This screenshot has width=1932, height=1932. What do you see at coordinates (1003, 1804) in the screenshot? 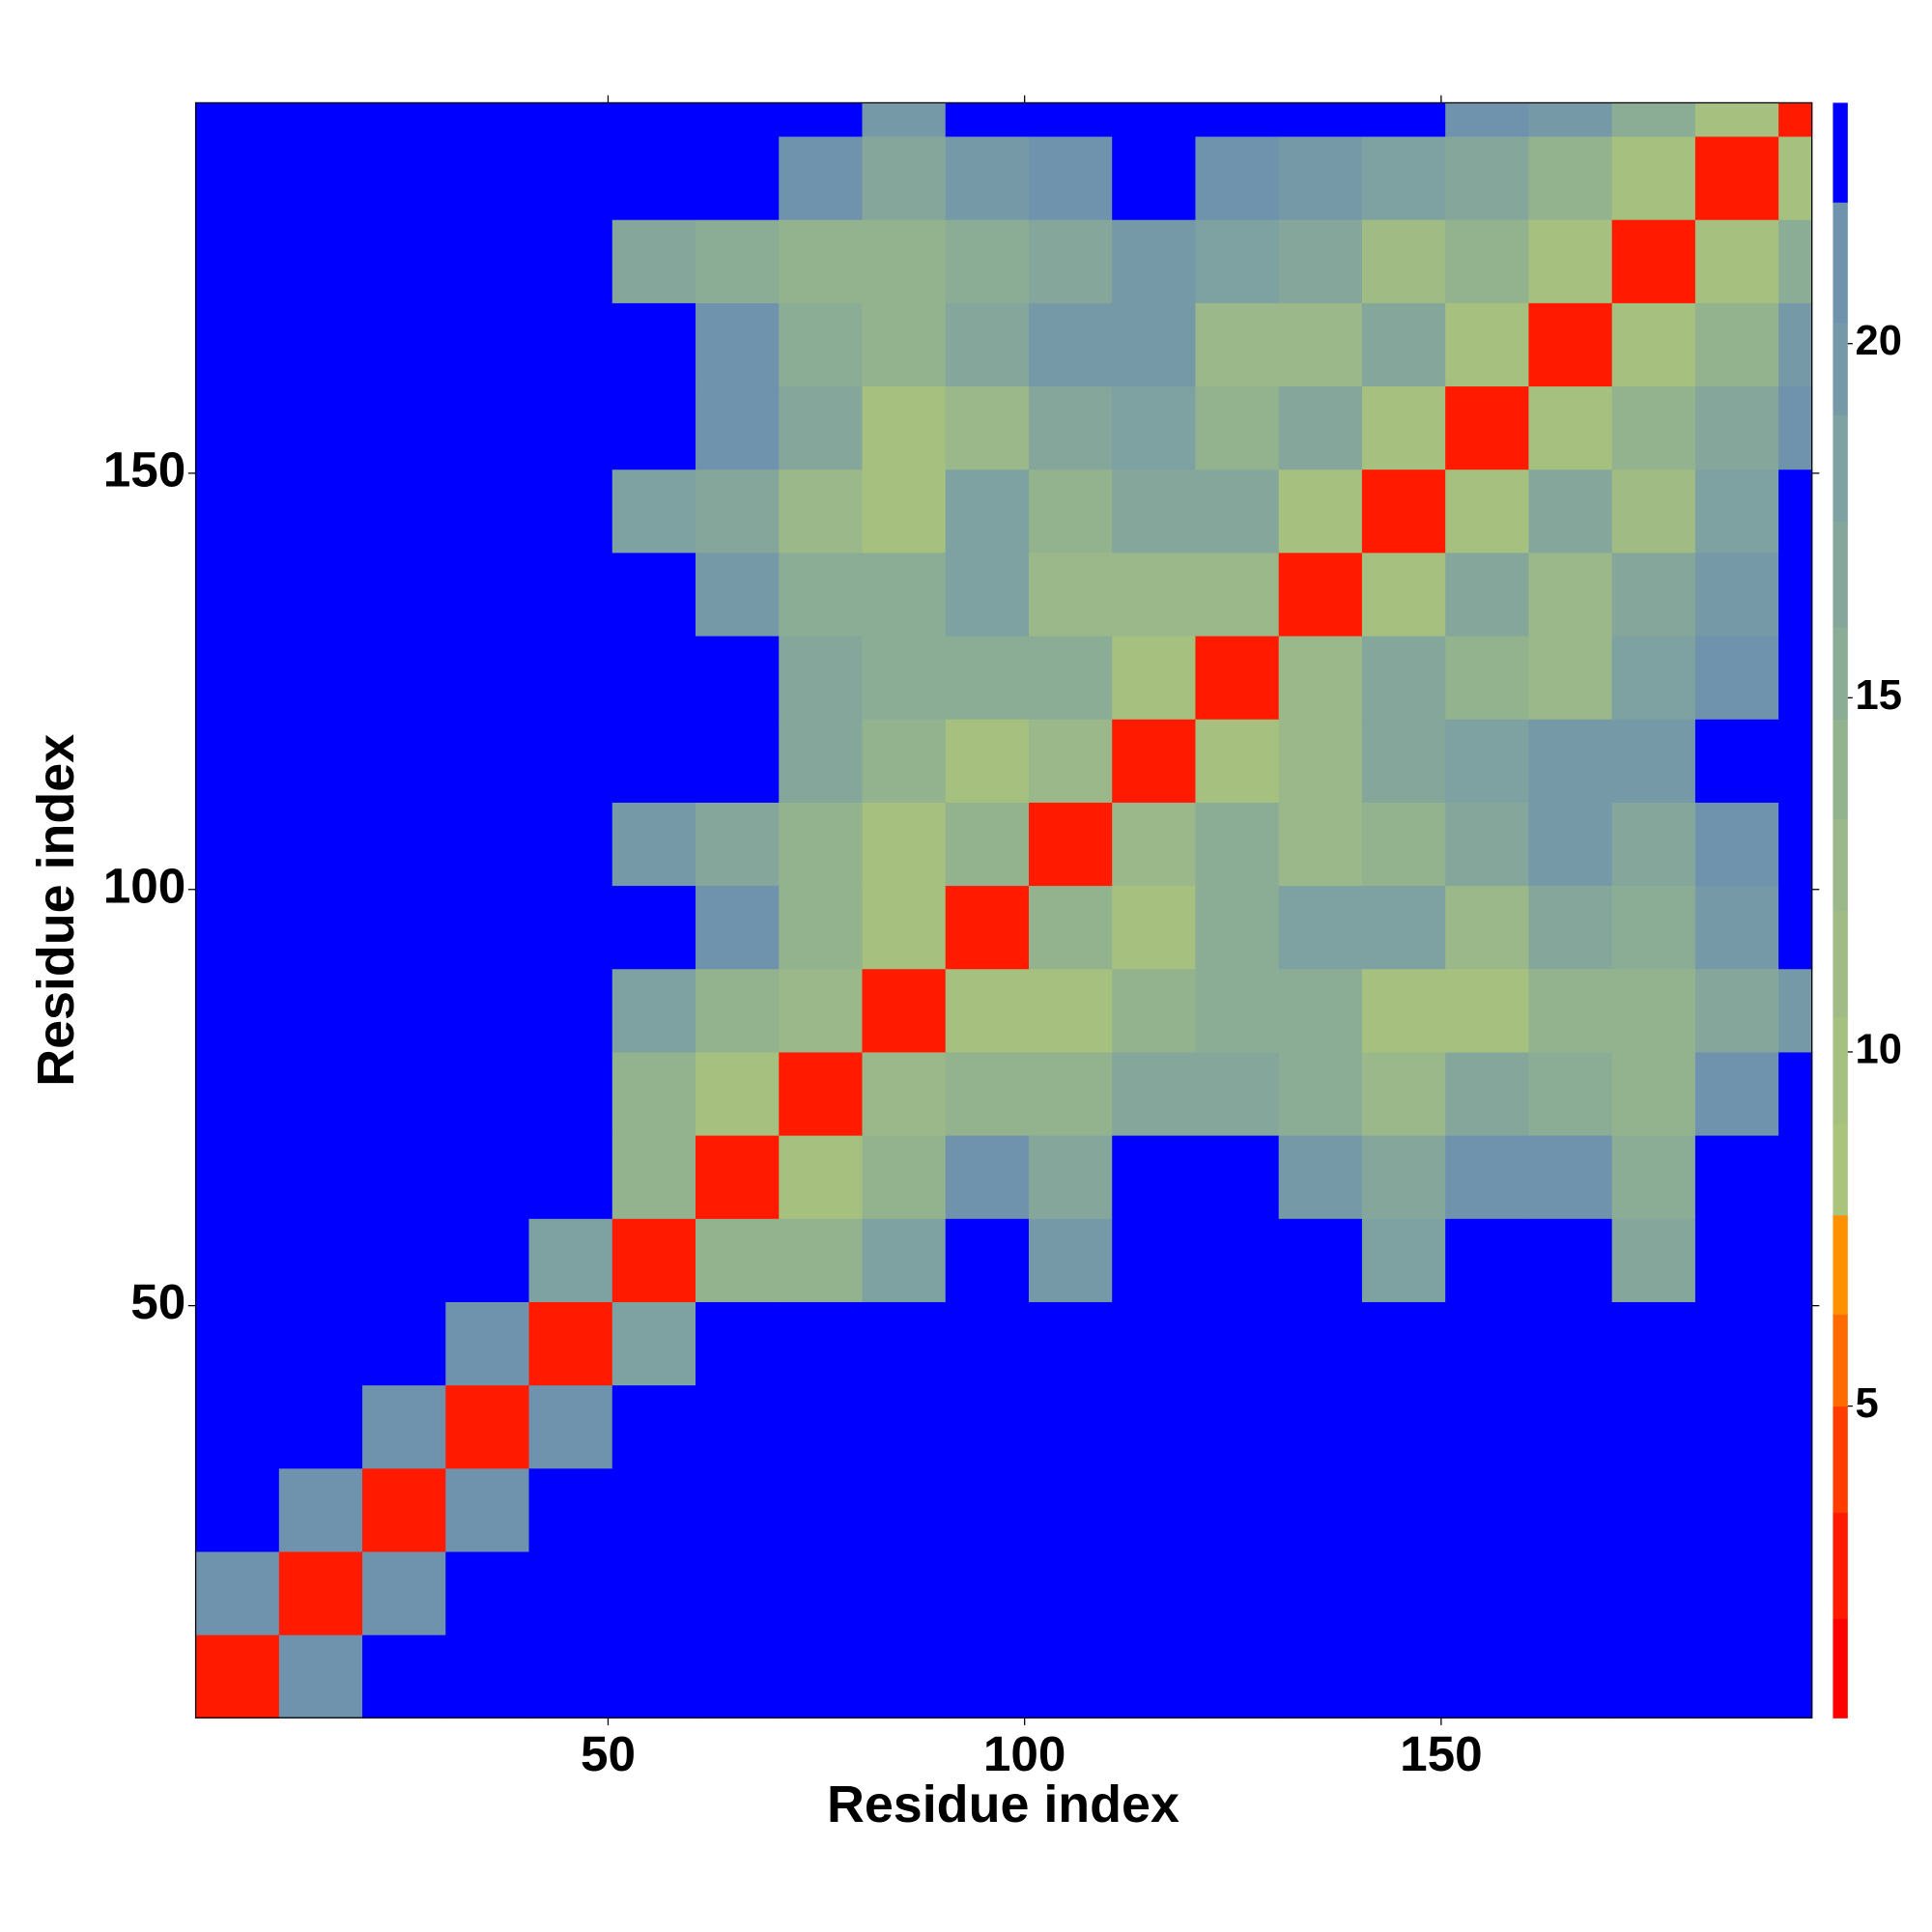
I see `x-axis-label: Residue index` at bounding box center [1003, 1804].